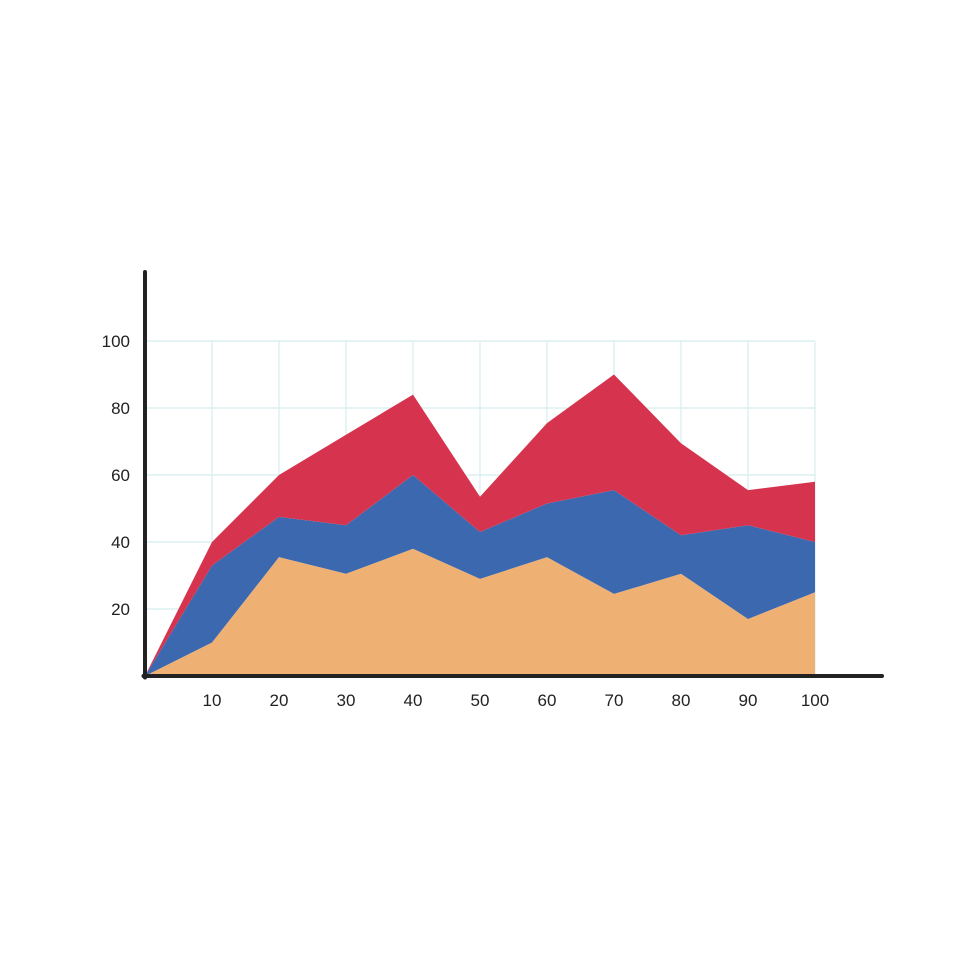  Describe the element at coordinates (116, 341) in the screenshot. I see `y-tick-label: 100` at that location.